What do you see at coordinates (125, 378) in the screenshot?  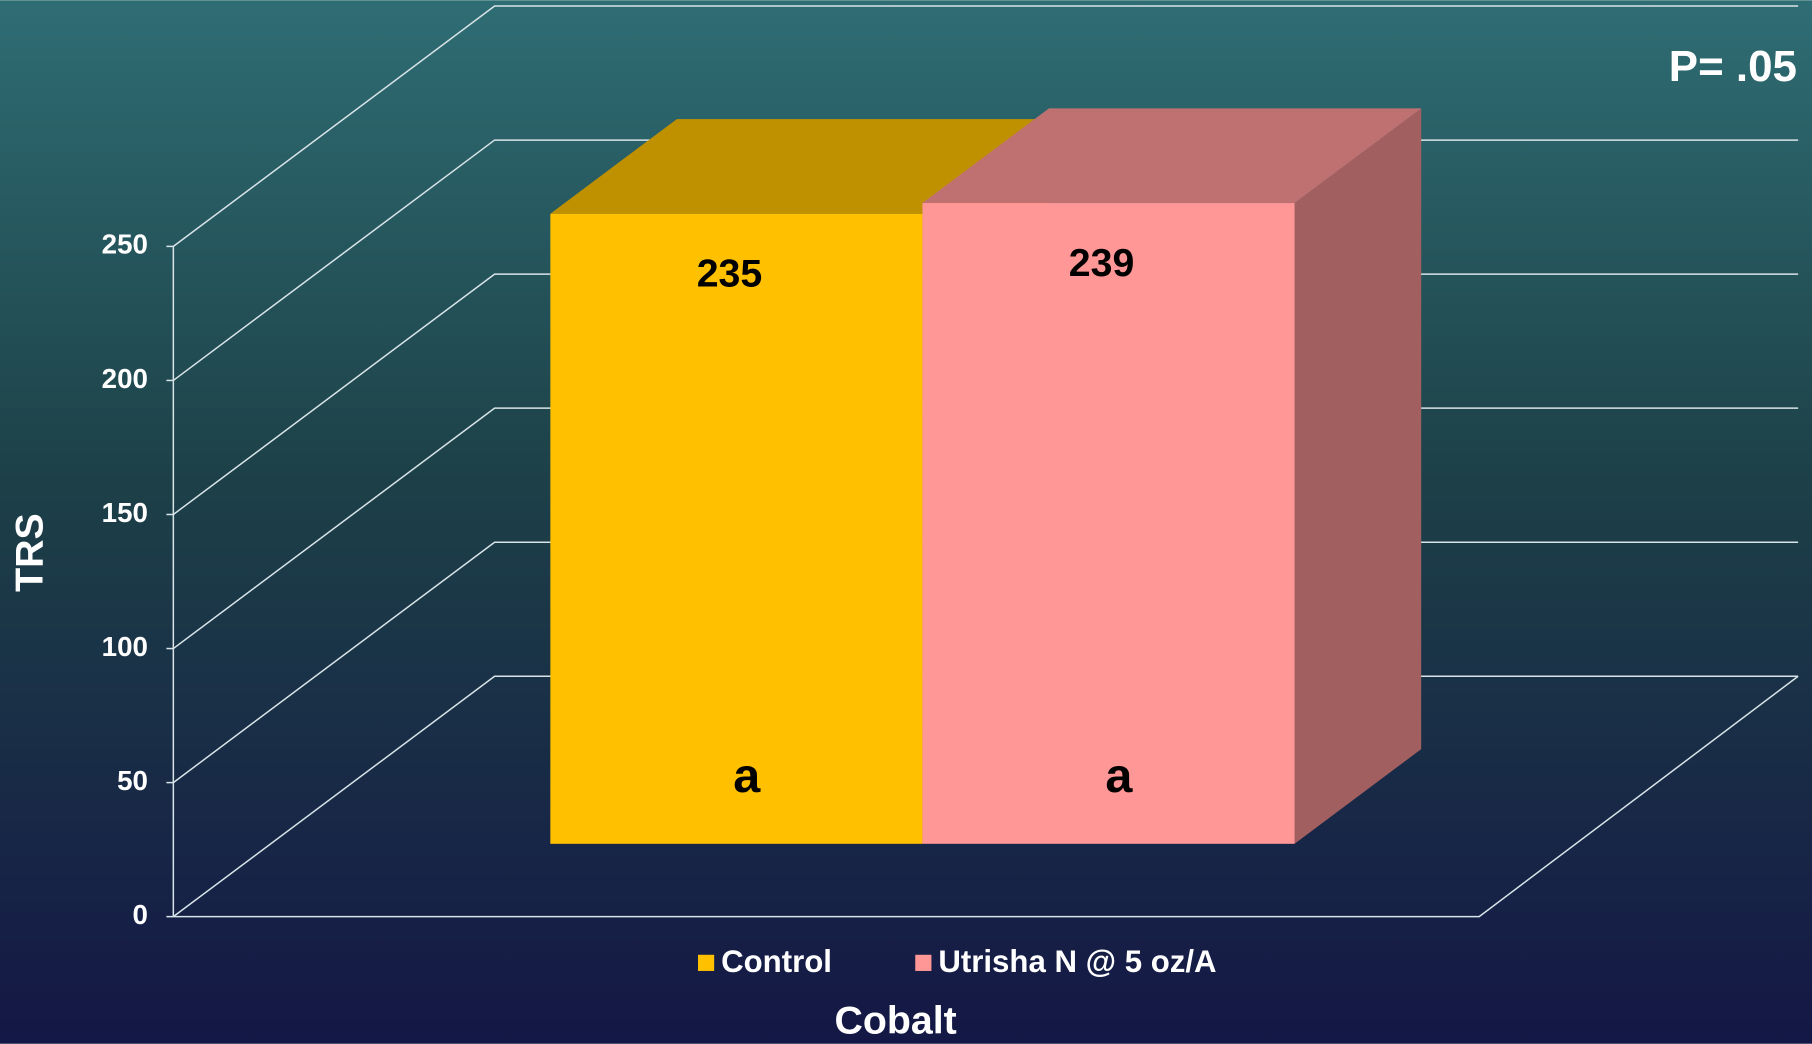 I see `y-tick-label: 200` at bounding box center [125, 378].